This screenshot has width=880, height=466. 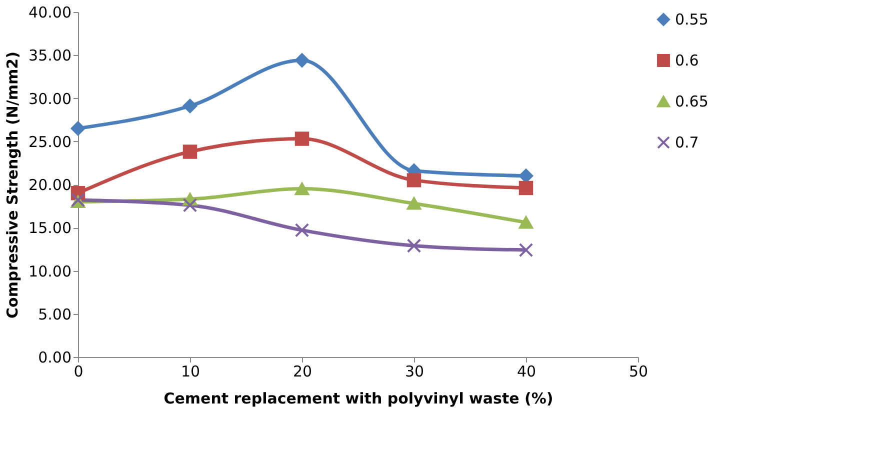 I want to click on x-tick-label: 30, so click(x=414, y=371).